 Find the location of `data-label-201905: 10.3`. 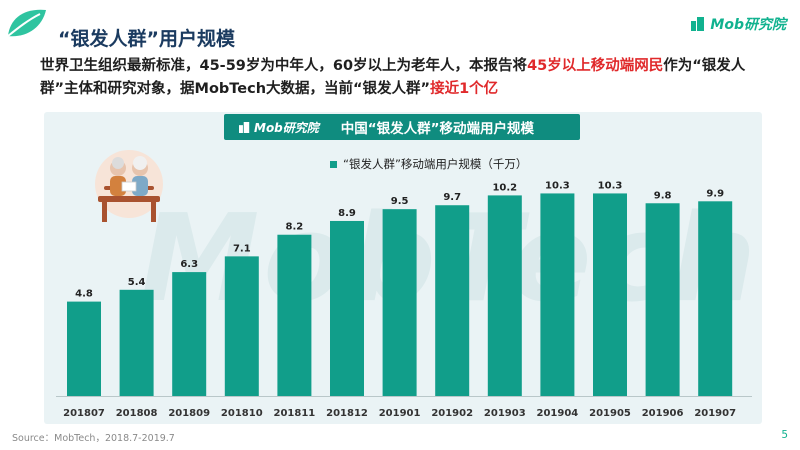

data-label-201905: 10.3 is located at coordinates (610, 185).